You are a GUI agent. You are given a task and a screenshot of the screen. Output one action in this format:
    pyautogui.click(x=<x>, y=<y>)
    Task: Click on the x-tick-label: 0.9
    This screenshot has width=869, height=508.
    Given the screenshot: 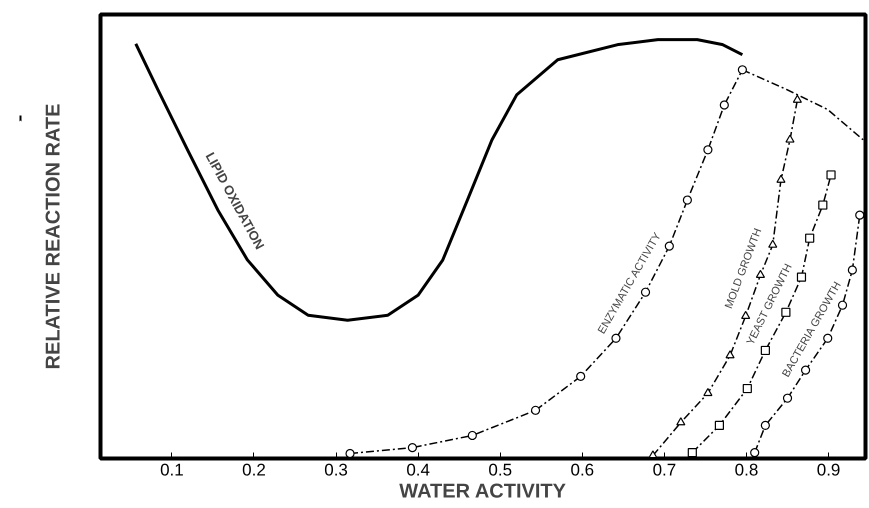 What is the action you would take?
    pyautogui.click(x=828, y=470)
    